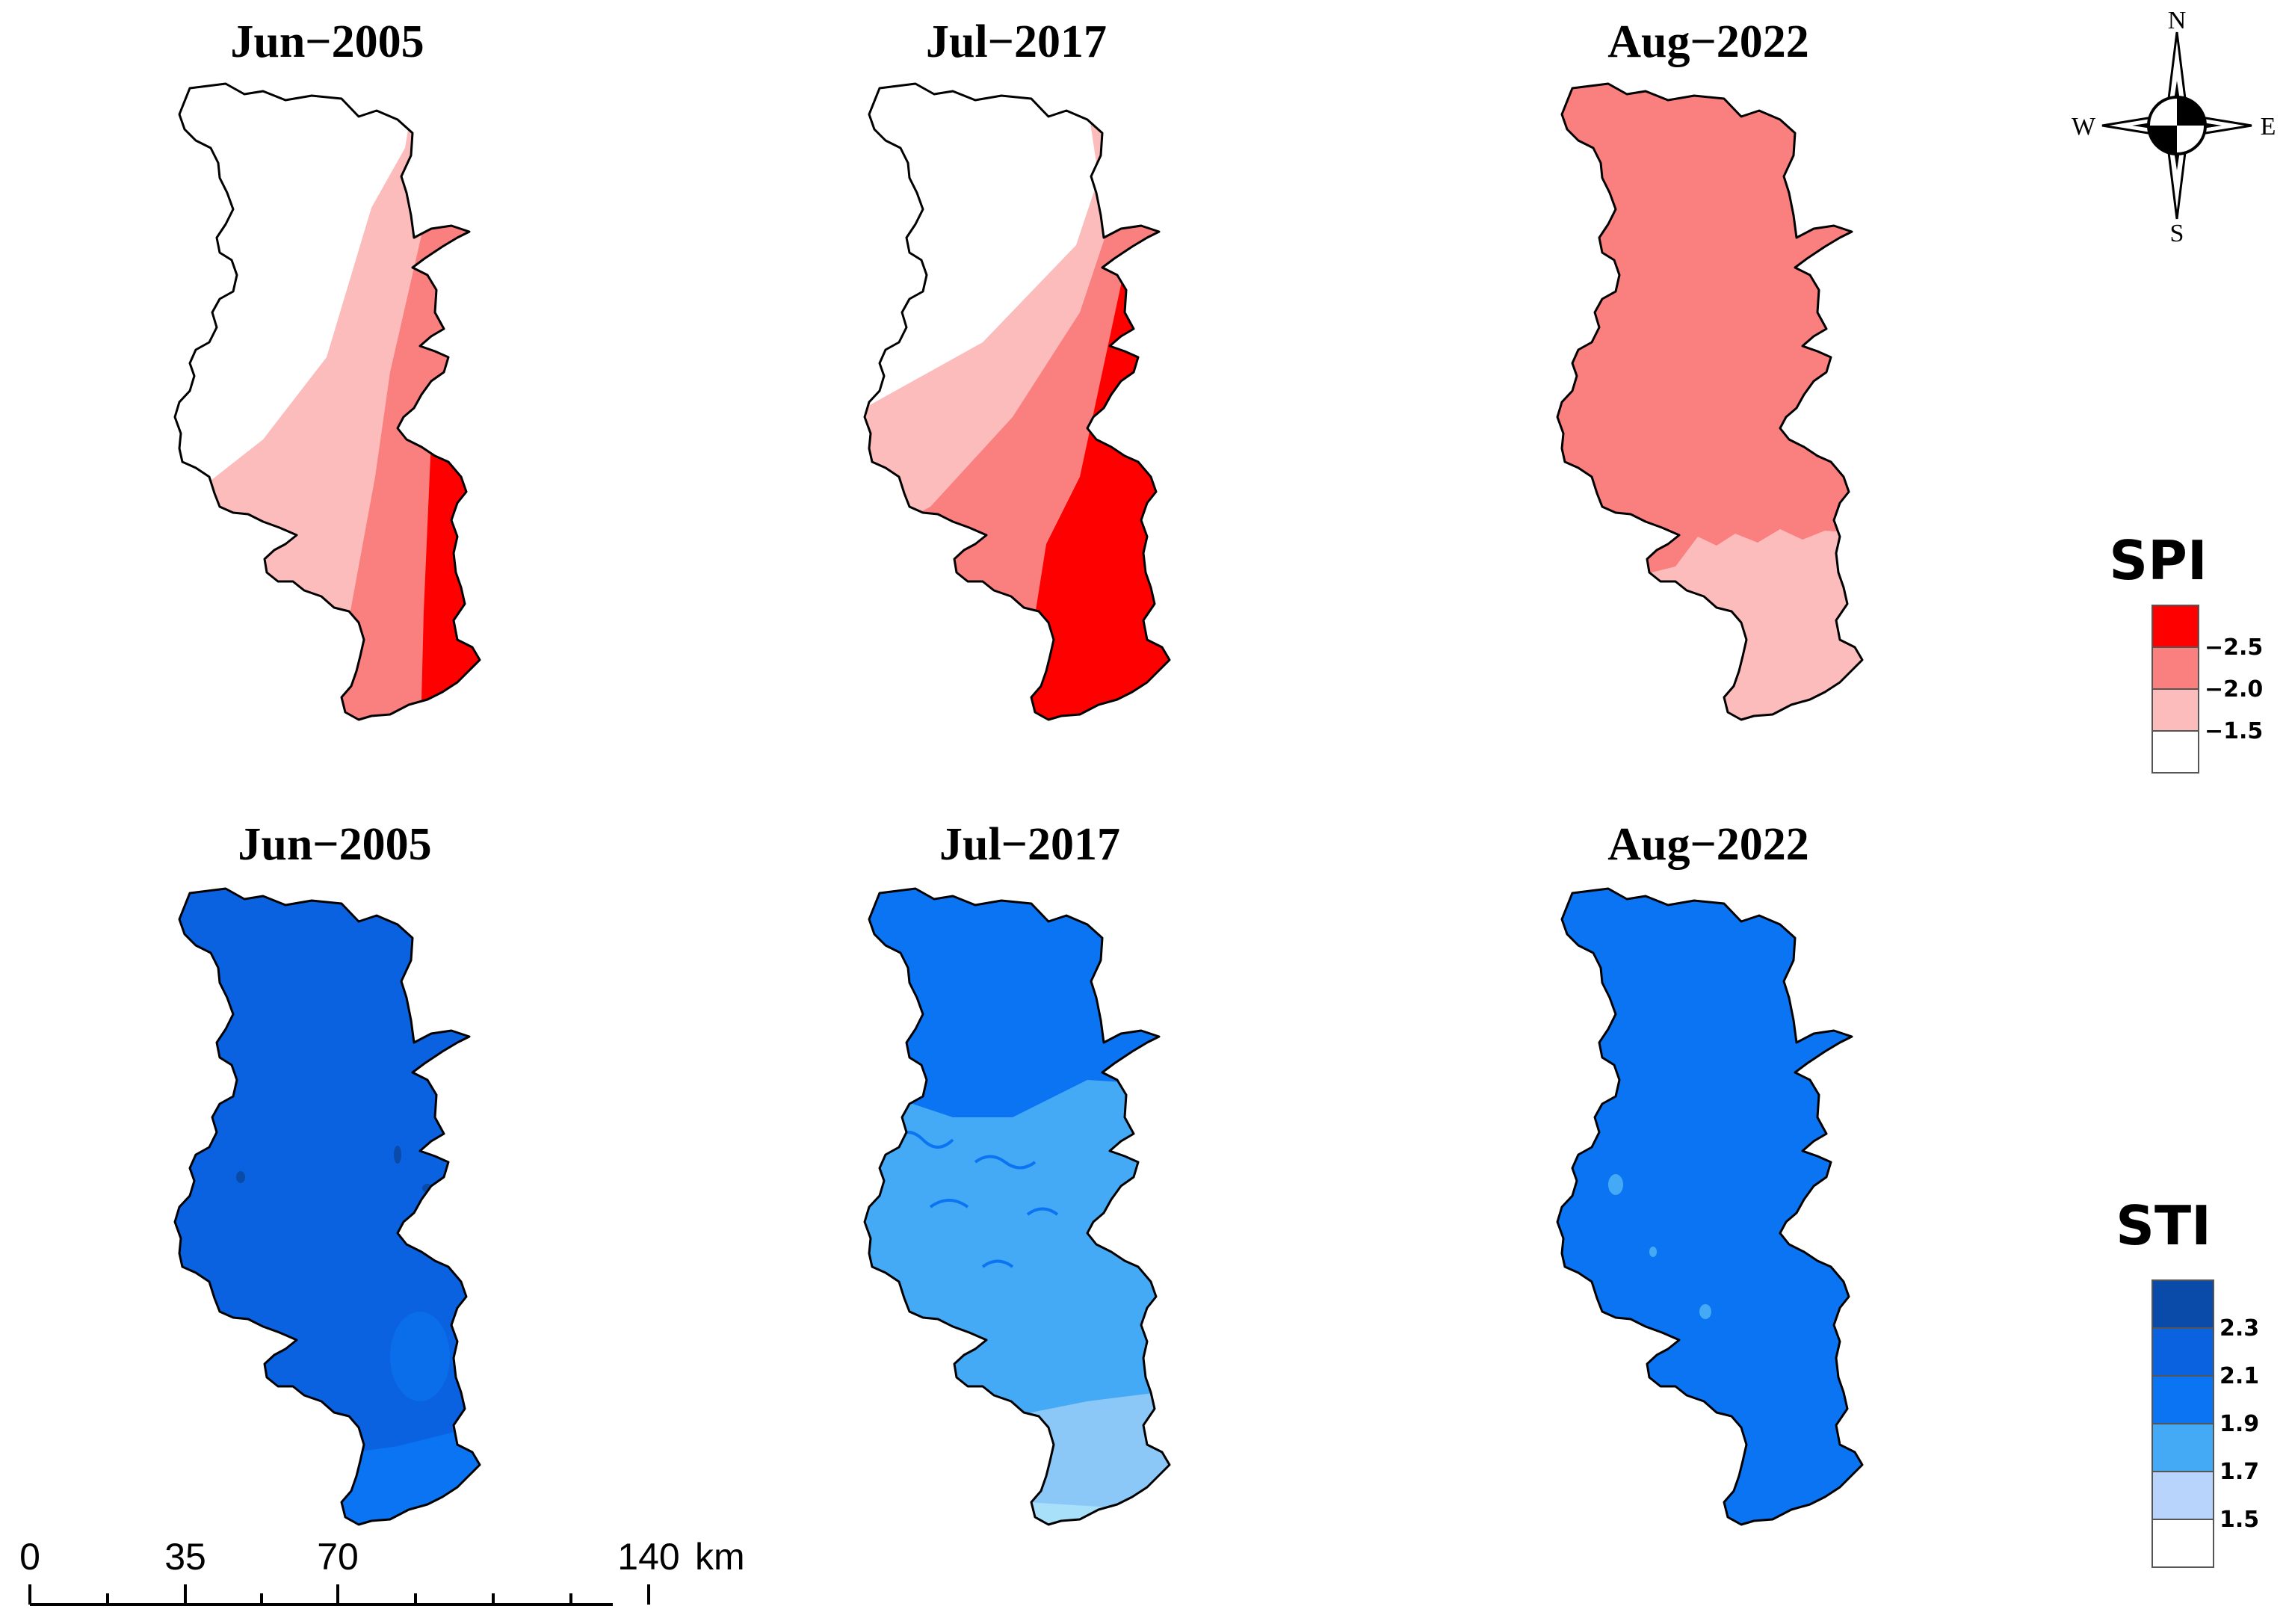  Describe the element at coordinates (2239, 1424) in the screenshot. I see `sti-legend-label-2: 1.9` at that location.